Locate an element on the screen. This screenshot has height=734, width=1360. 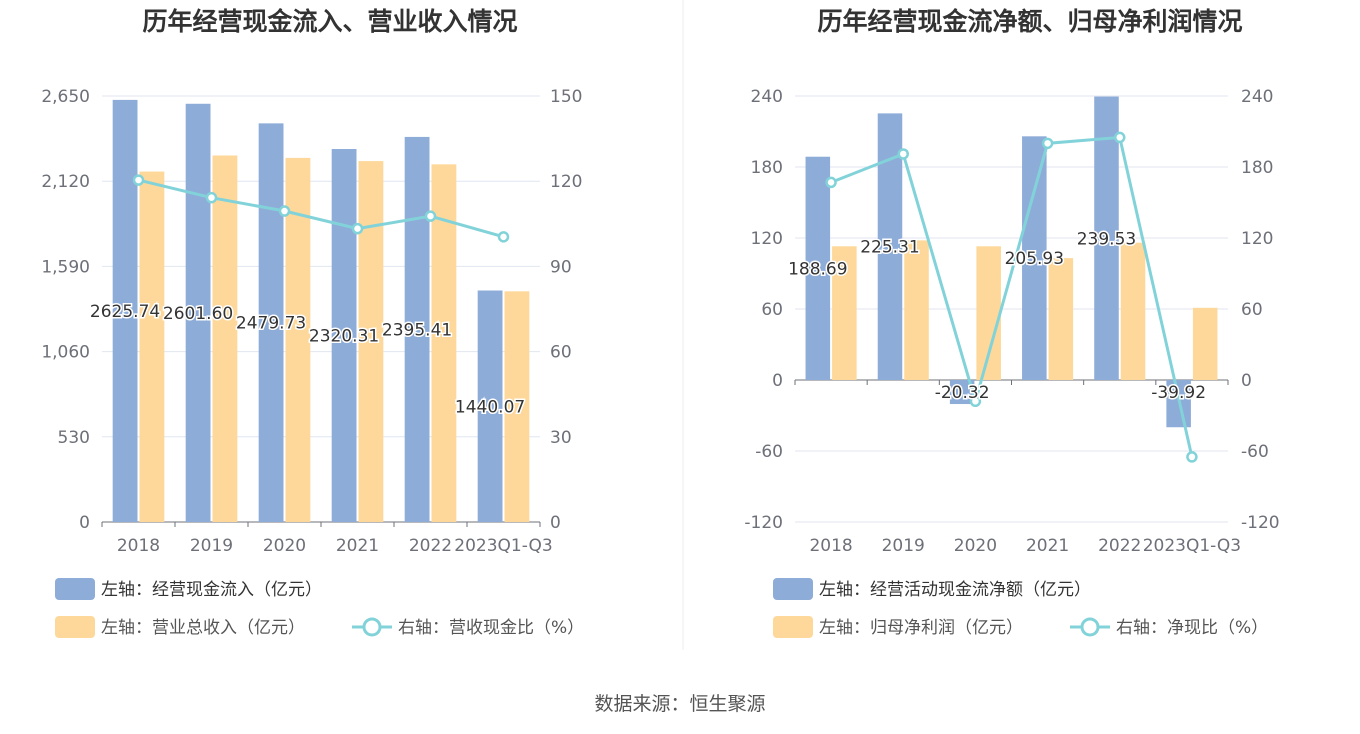
legend-label: 左轴：营业总收入（亿元） is located at coordinates (203, 628).